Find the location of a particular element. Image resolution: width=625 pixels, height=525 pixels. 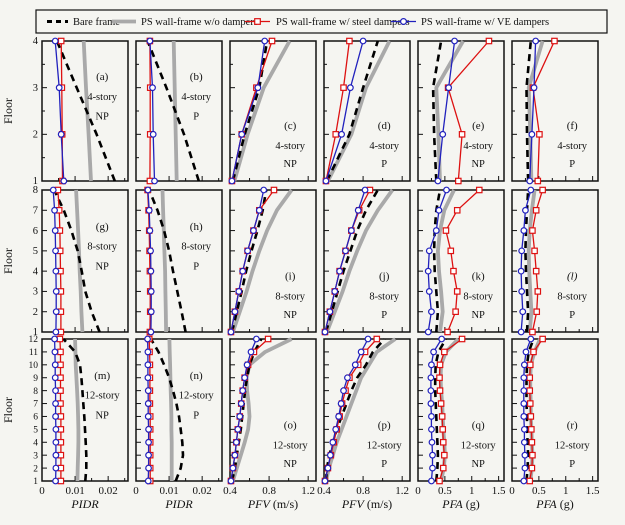

subplot-f: (f) 4-story P is located at coordinates (555, 111).